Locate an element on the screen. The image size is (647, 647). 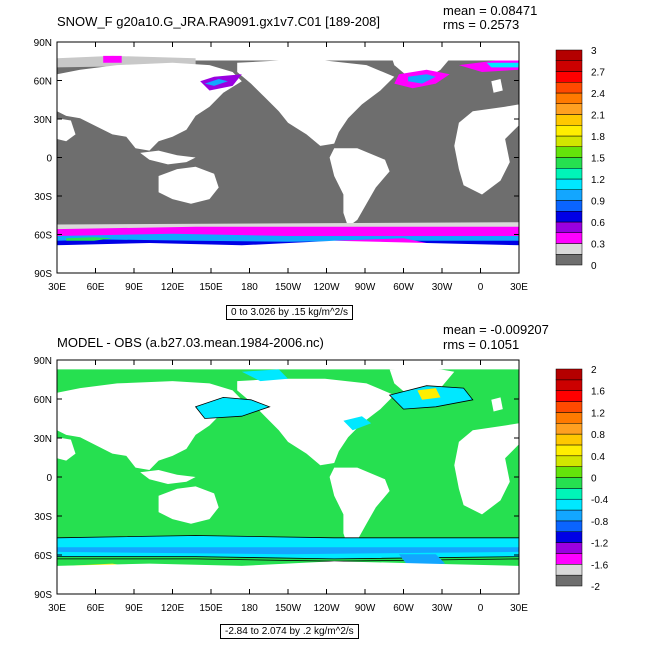
land-indonesia is located at coordinates (168, 477).